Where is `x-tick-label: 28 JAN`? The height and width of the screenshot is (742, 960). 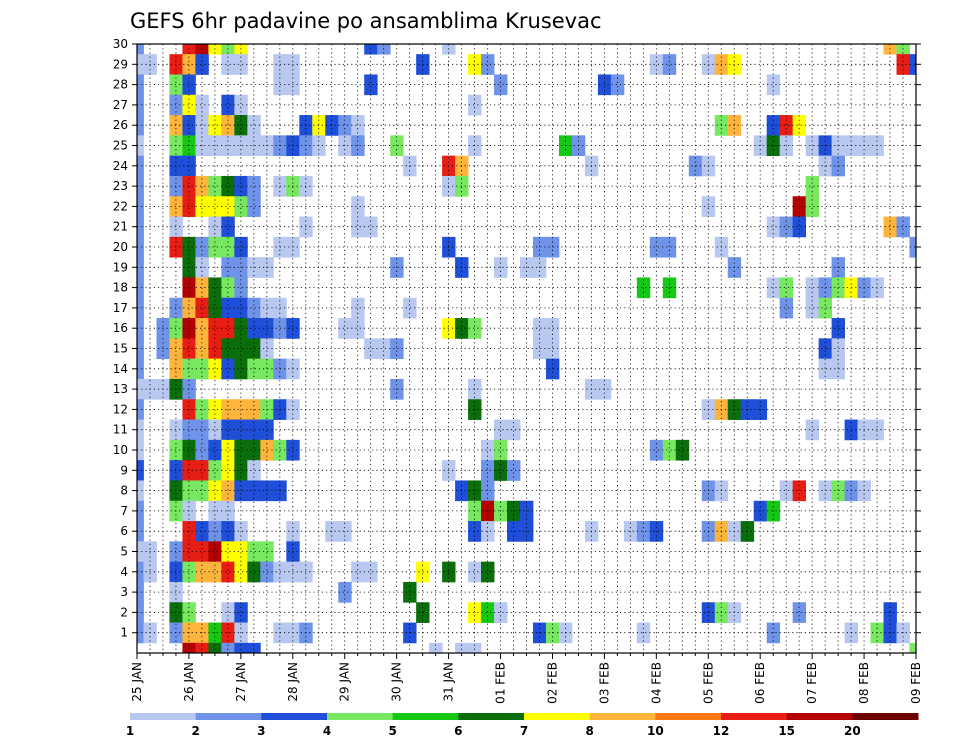 x-tick-label: 28 JAN is located at coordinates (293, 682).